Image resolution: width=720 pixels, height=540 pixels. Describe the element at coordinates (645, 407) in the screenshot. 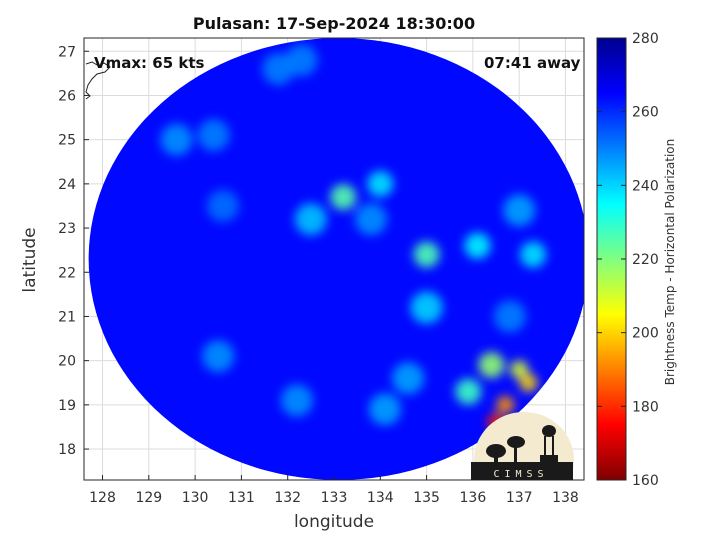

I see `colorbar-tick-label: 180` at that location.